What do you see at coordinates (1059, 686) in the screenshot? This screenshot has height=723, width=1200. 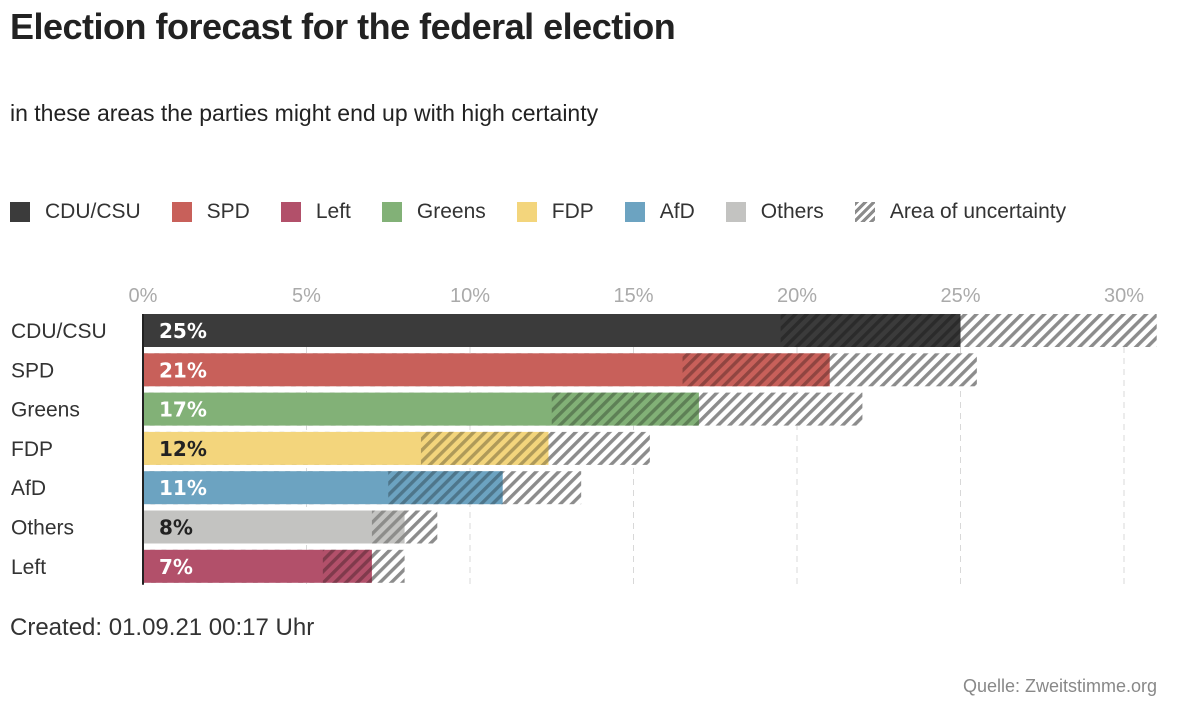 I see `source-credit: Quelle: Zweitstimme.org` at bounding box center [1059, 686].